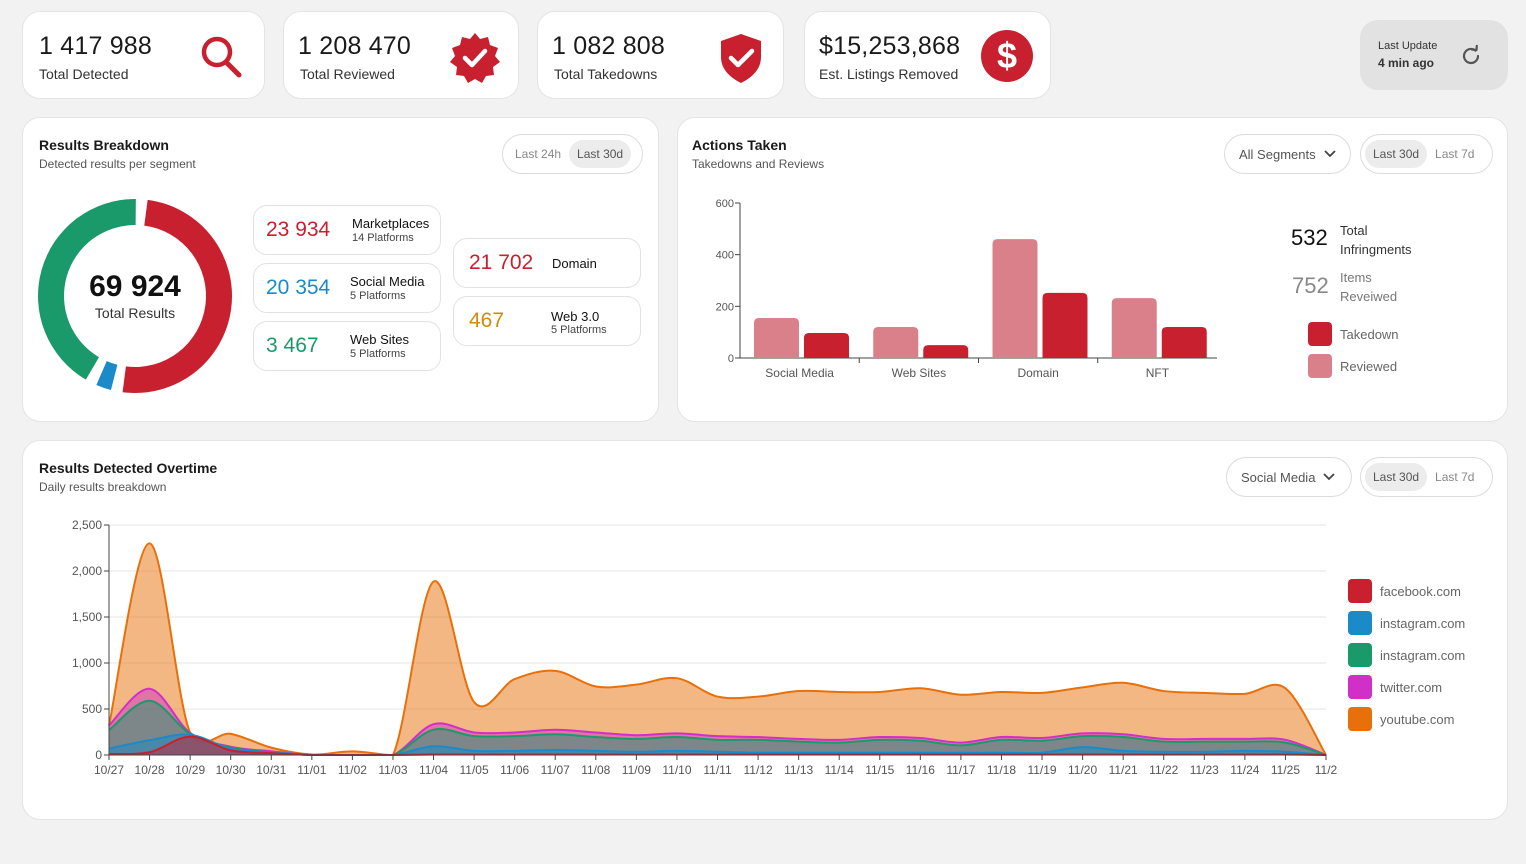 The image size is (1526, 864). Describe the element at coordinates (1001, 770) in the screenshot. I see `x-tick-label: 11/18` at that location.